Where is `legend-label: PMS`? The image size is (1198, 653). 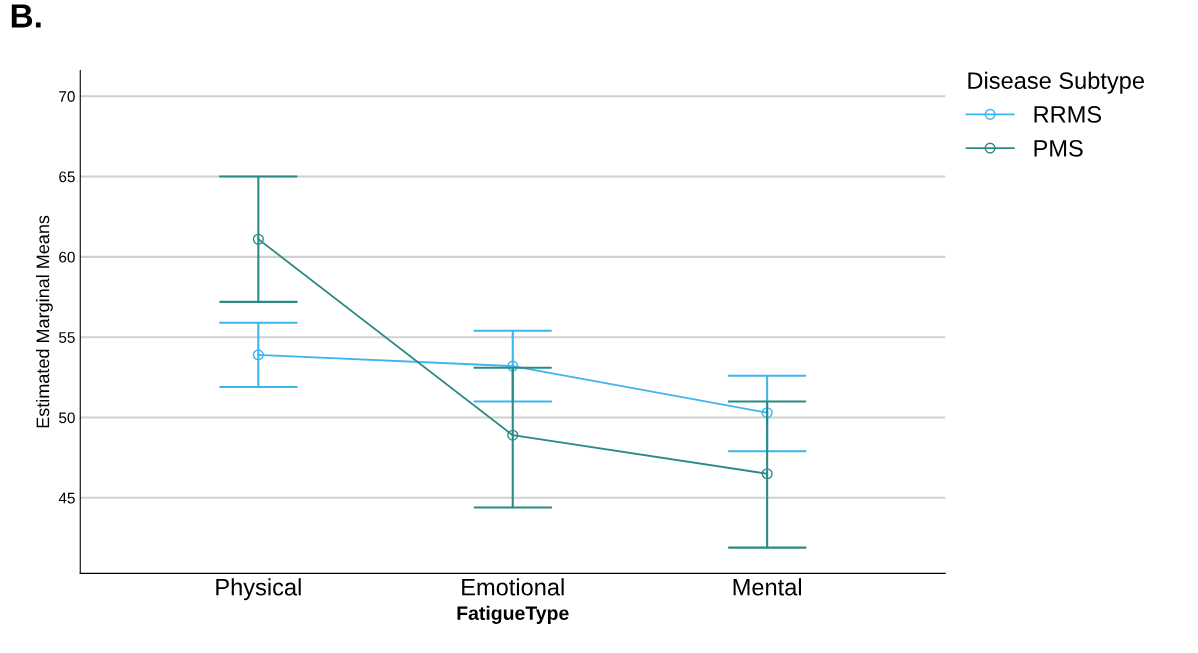
legend-label: PMS is located at coordinates (1058, 148).